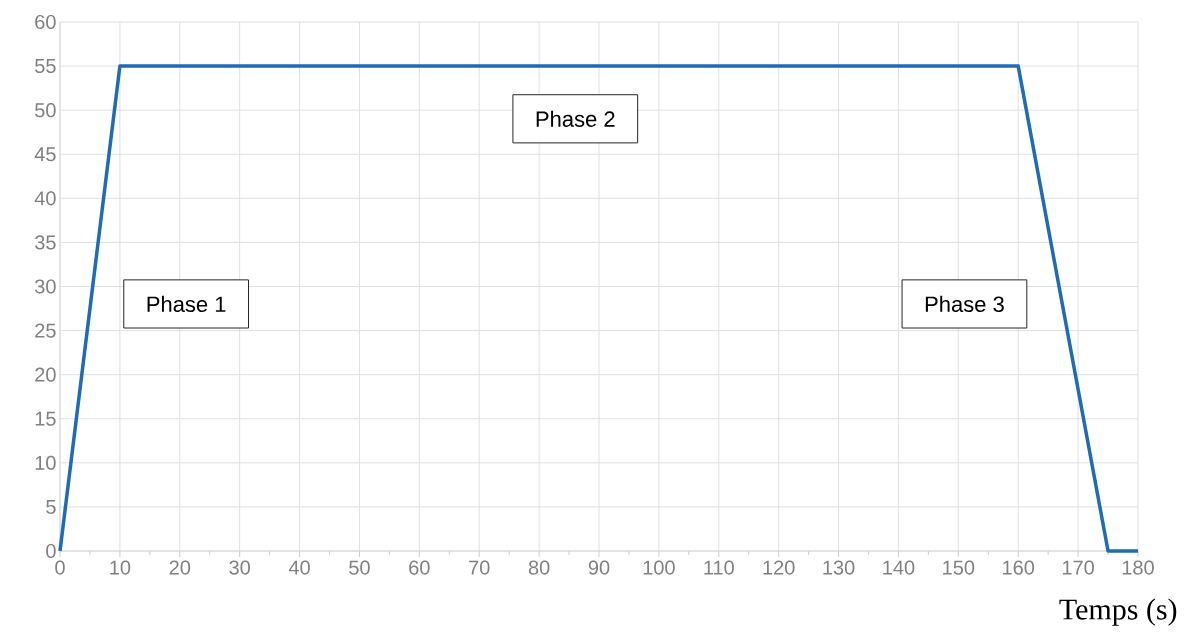  Describe the element at coordinates (45, 242) in the screenshot. I see `y-tick-label: 35` at that location.